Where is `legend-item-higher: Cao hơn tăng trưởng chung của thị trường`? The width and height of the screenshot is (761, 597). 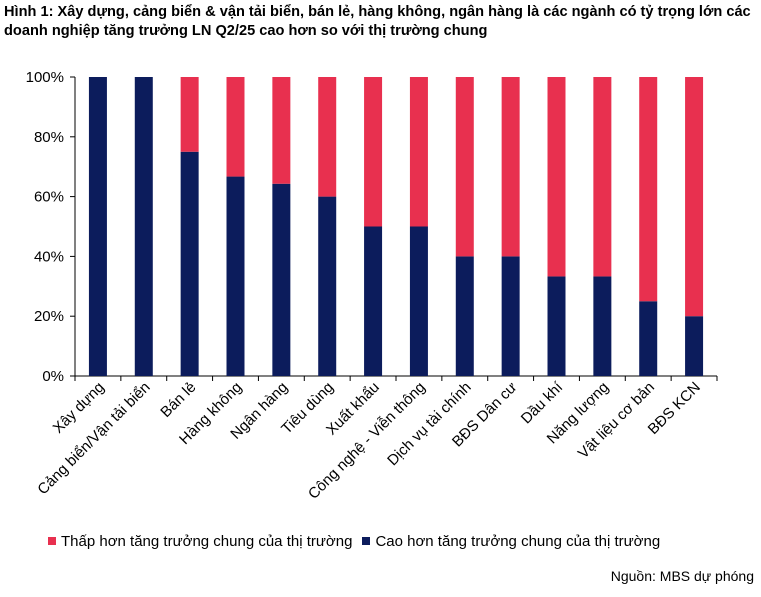 legend-item-higher: Cao hơn tăng trưởng chung của thị trường is located at coordinates (511, 541).